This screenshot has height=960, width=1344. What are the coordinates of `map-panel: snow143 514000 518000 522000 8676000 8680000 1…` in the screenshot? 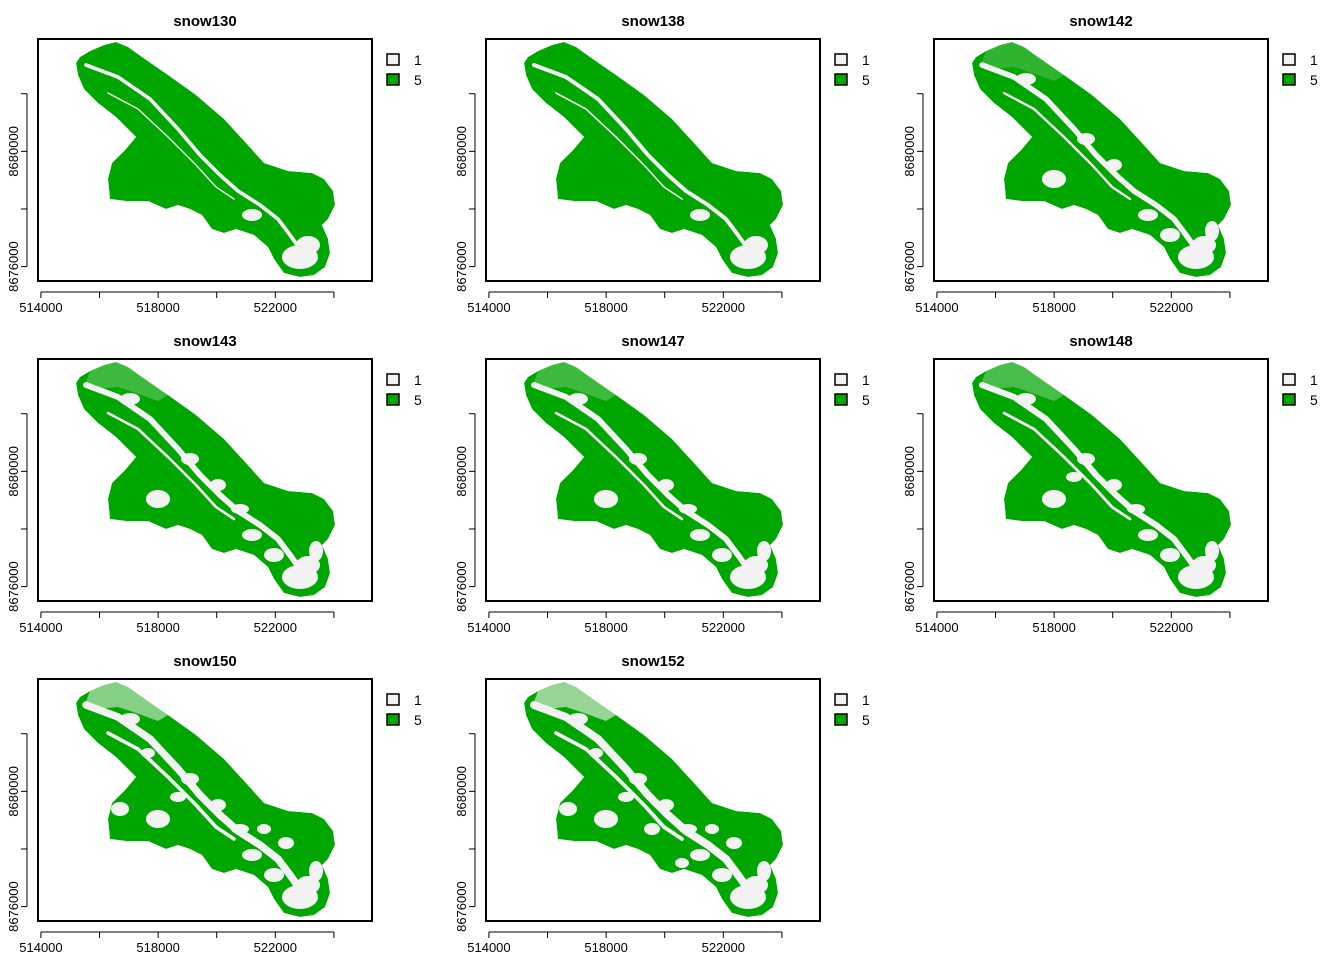 It's located at (214, 484).